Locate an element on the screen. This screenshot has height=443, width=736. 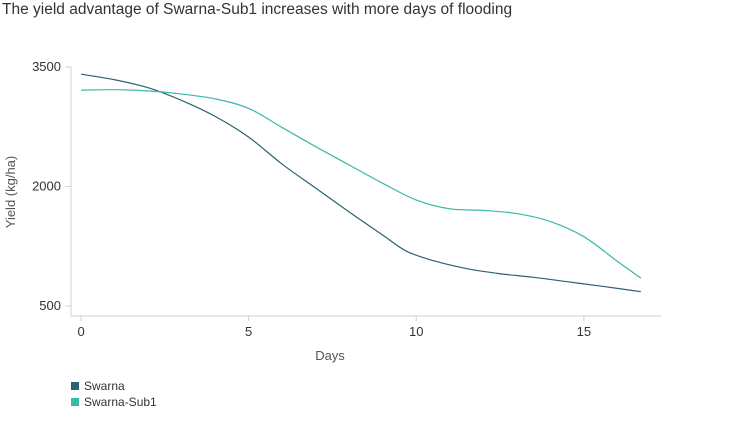
y-tick-label-500: 500 is located at coordinates (50, 305).